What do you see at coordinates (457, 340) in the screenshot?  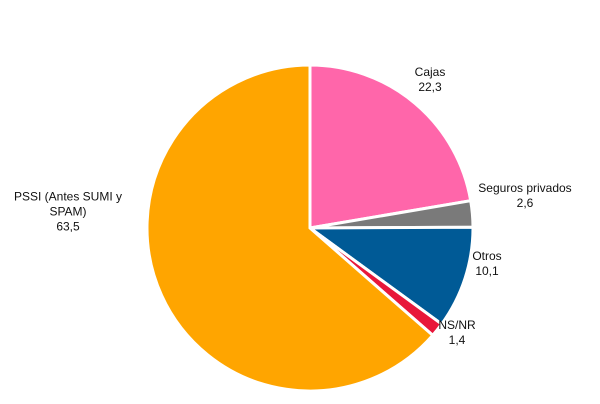 I see `value-label: 1,4` at bounding box center [457, 340].